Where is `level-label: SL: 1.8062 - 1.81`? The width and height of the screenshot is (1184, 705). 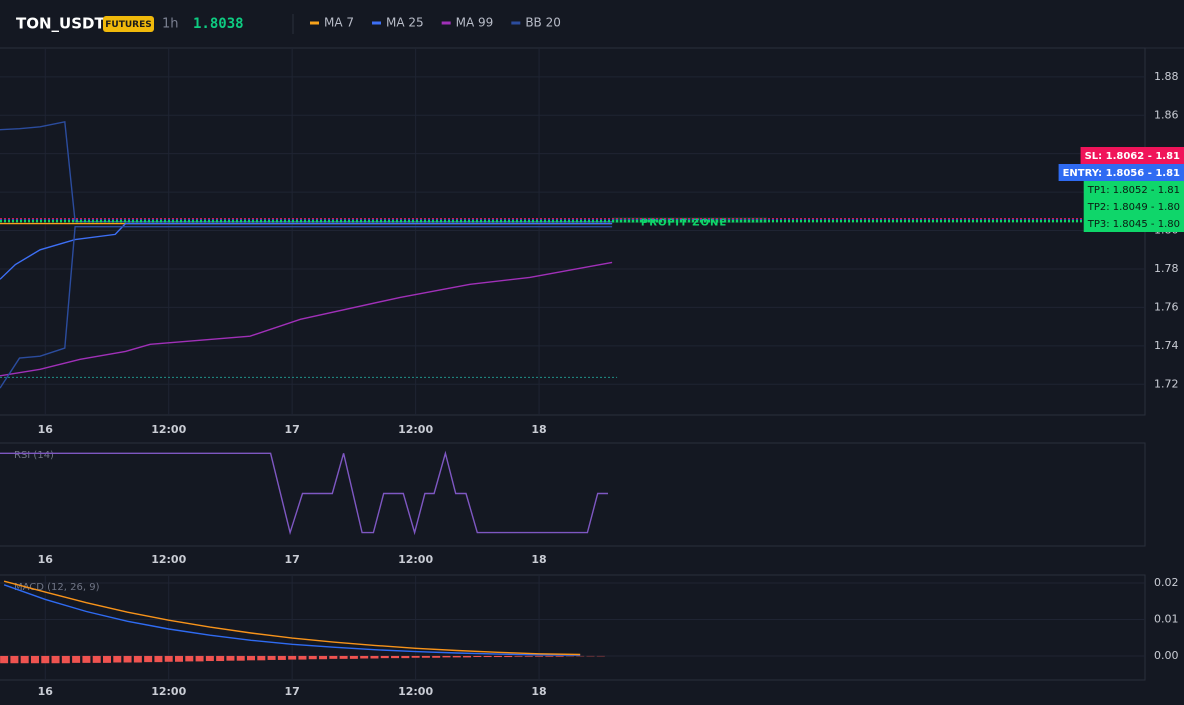
level-label: SL: 1.8062 - 1.81 is located at coordinates (1132, 156).